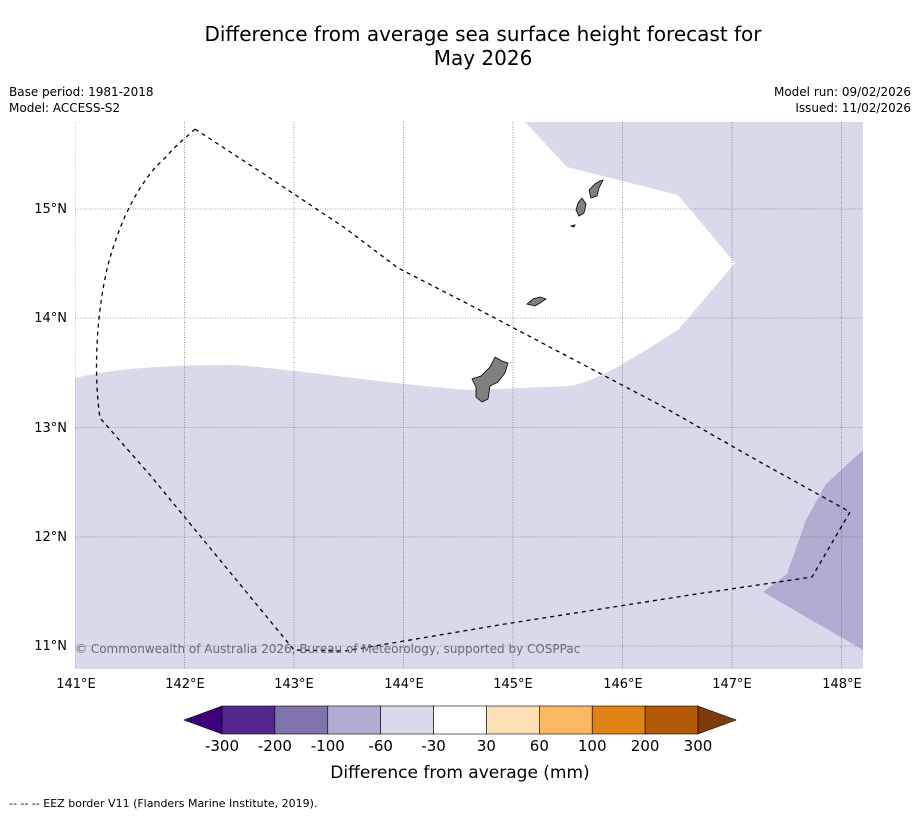  What do you see at coordinates (76, 684) in the screenshot?
I see `lon-label-141e: 141°E` at bounding box center [76, 684].